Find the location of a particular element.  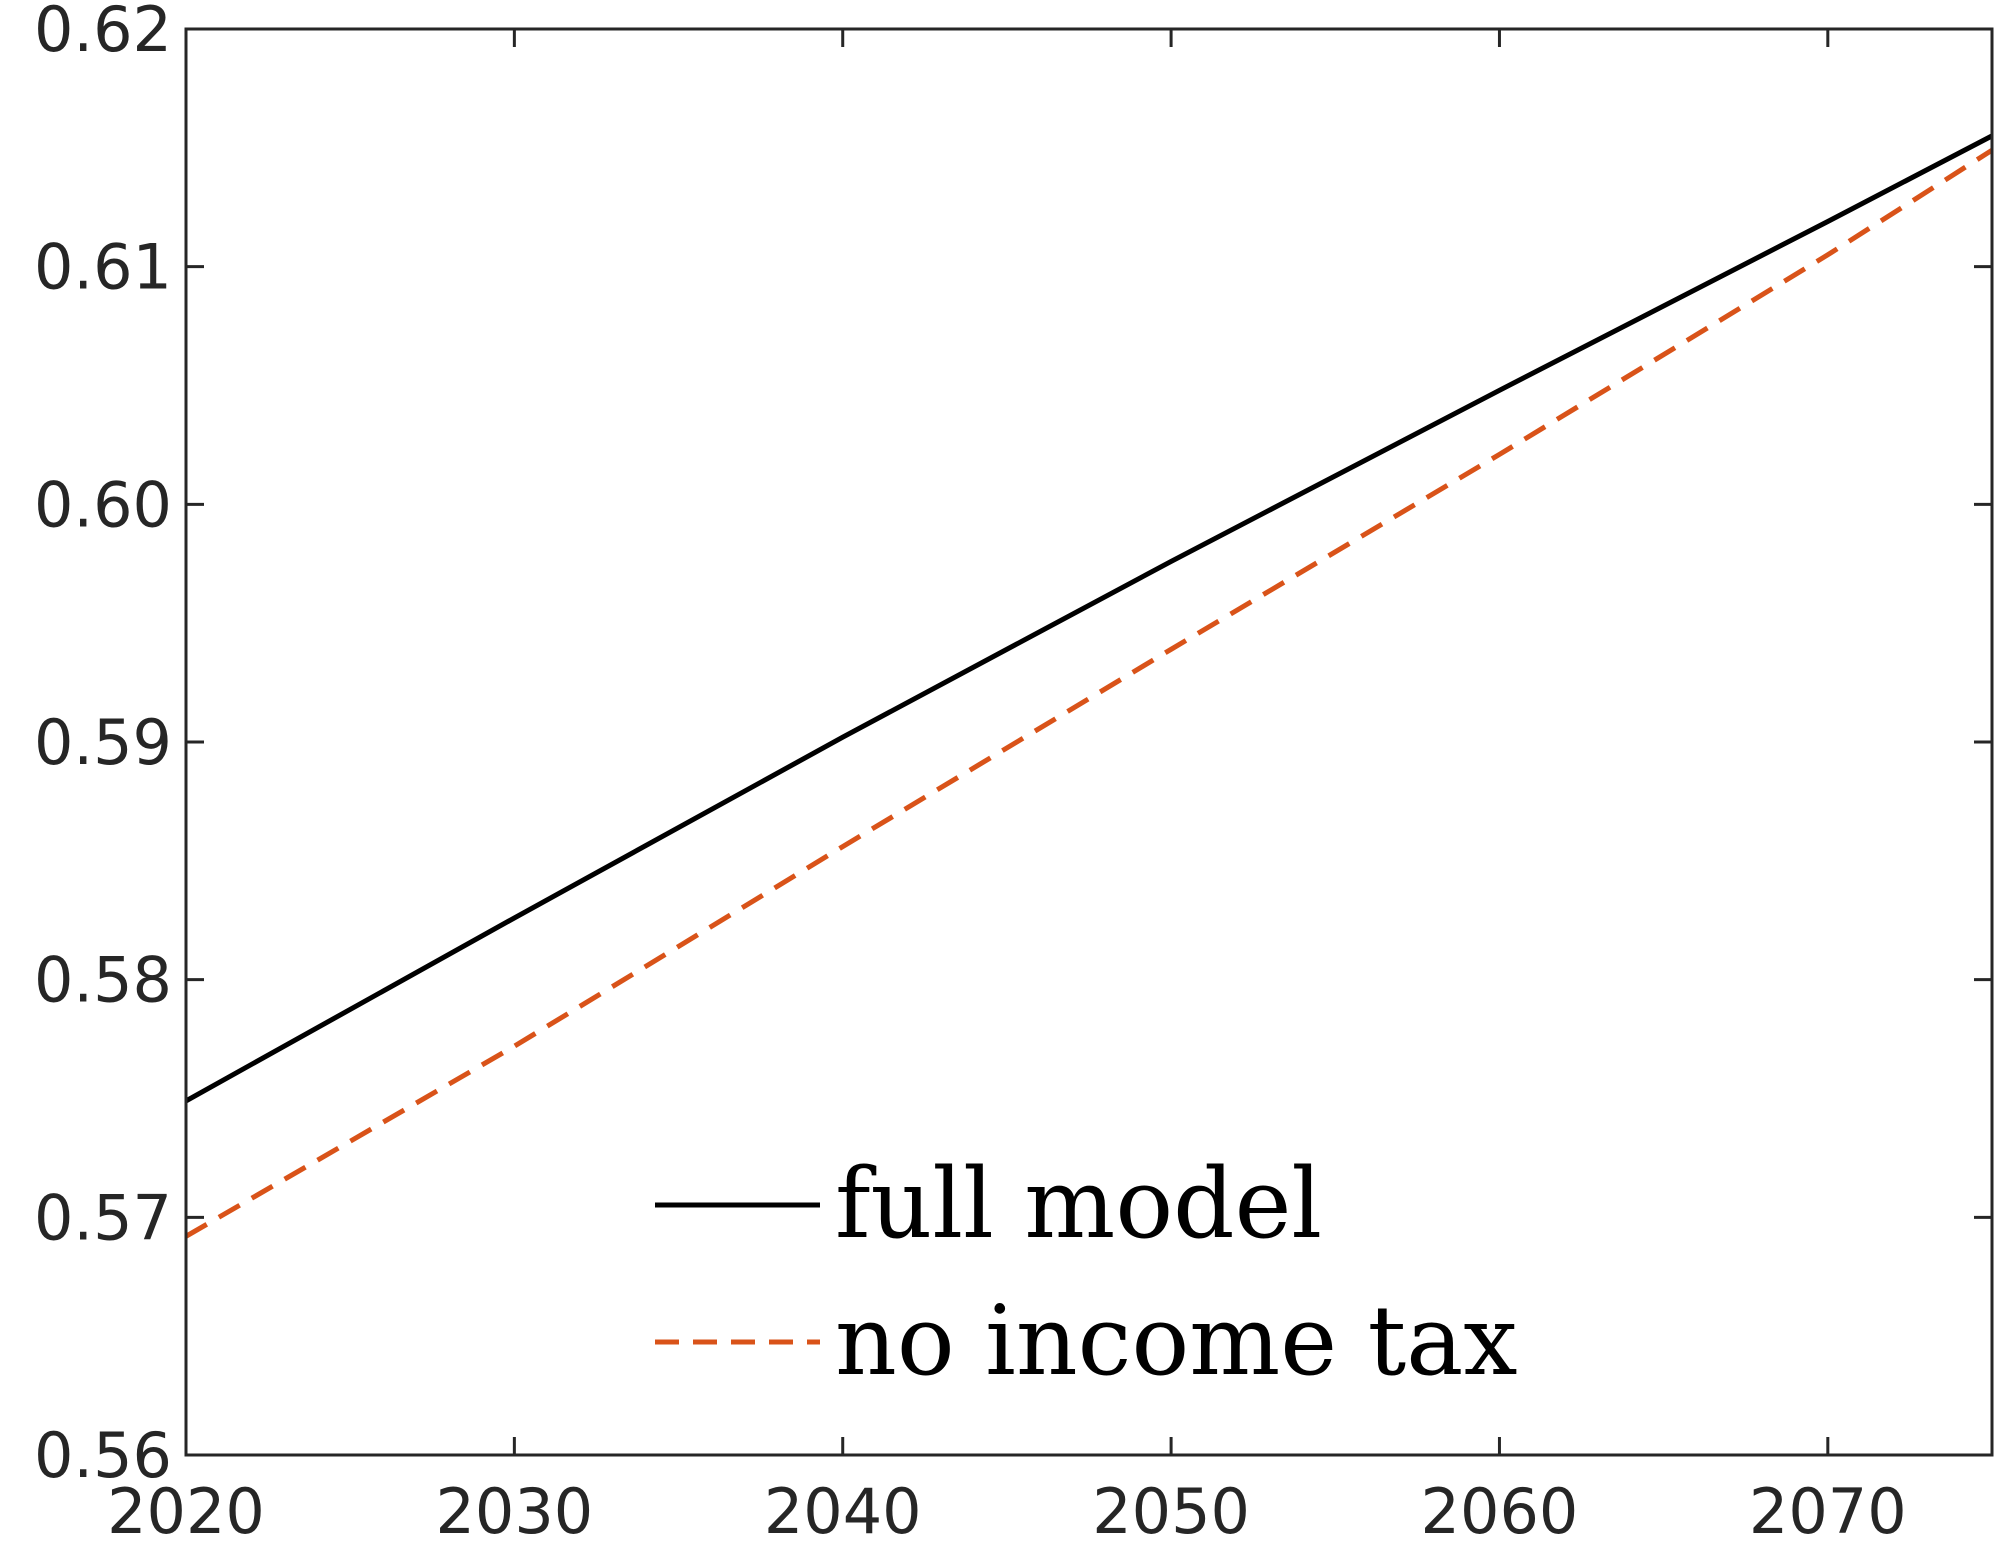

y-tick-label: 0.62 is located at coordinates (103, 33).